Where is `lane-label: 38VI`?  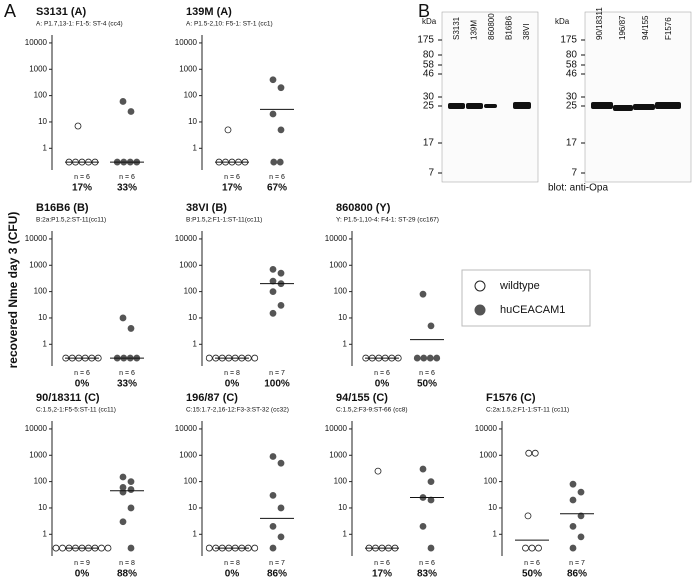
lane-label: 38VI is located at coordinates (526, 32).